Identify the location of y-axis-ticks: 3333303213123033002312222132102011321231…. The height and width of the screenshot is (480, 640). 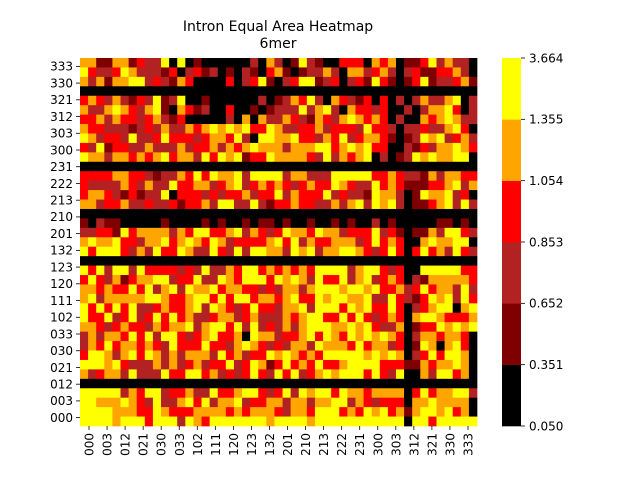
(65, 242).